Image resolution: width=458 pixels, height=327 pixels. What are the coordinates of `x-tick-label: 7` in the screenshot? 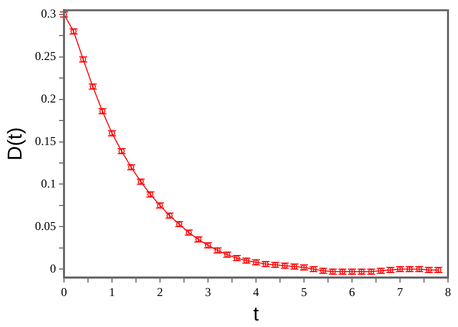 It's located at (400, 291).